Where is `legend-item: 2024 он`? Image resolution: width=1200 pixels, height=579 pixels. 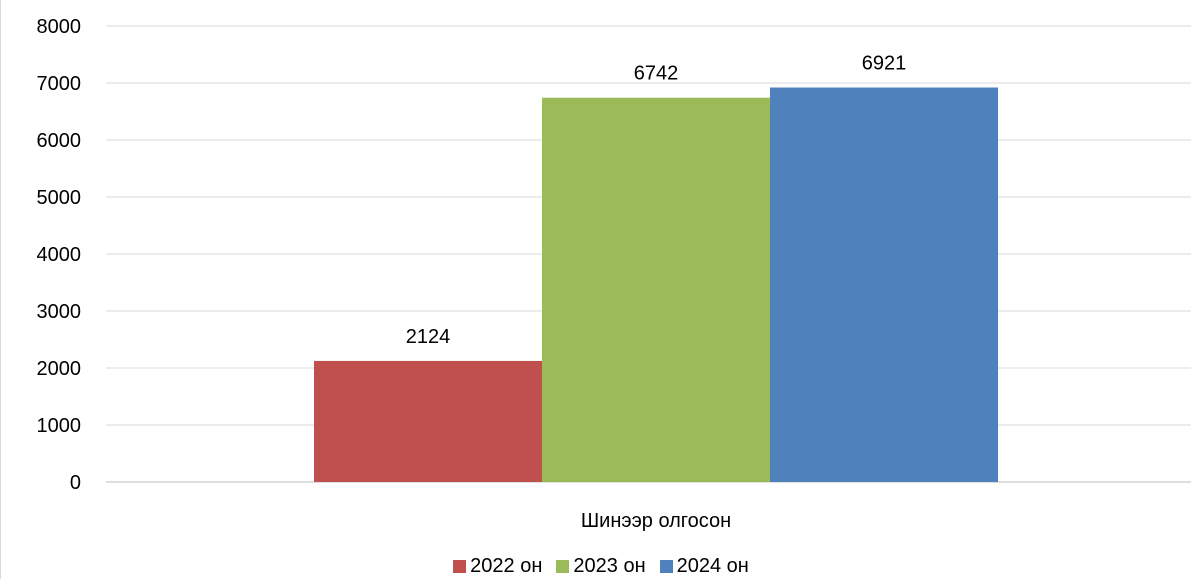
legend-item: 2024 он is located at coordinates (704, 566).